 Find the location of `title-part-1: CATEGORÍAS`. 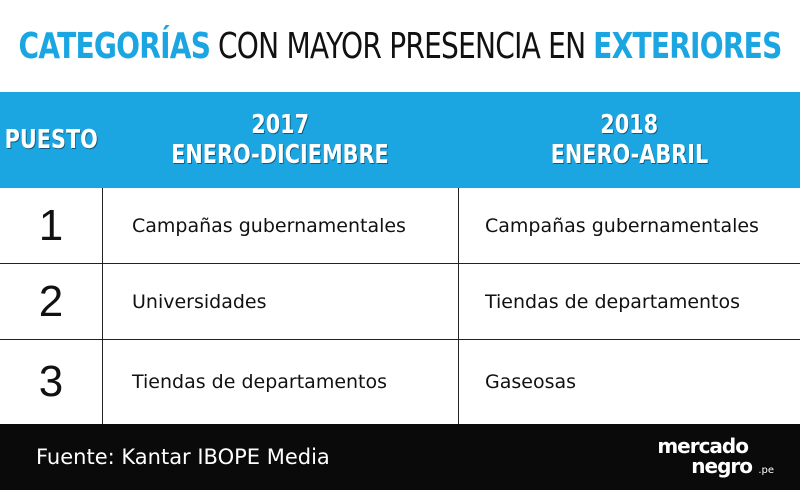

title-part-1: CATEGORÍAS is located at coordinates (114, 46).